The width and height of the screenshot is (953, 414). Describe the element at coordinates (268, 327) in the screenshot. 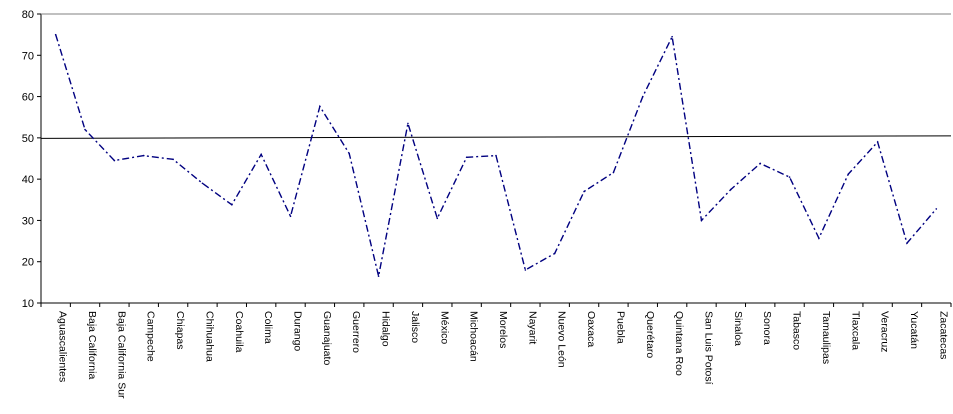

I see `category-label: Colima` at that location.